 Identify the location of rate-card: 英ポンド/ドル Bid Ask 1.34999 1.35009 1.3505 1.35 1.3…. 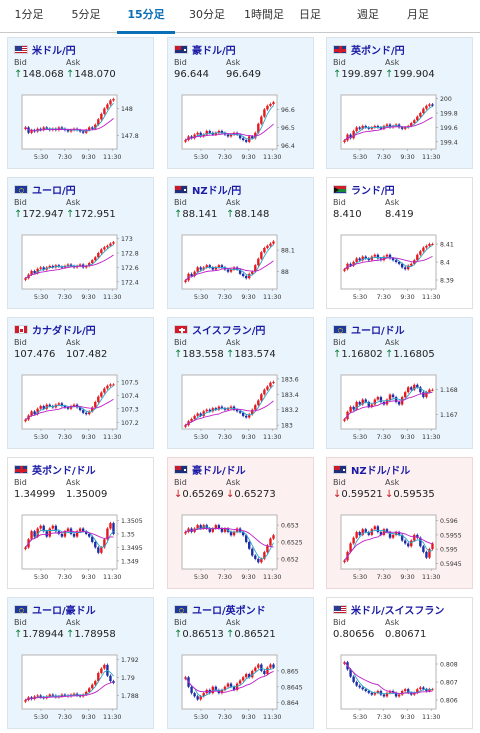
(80, 523).